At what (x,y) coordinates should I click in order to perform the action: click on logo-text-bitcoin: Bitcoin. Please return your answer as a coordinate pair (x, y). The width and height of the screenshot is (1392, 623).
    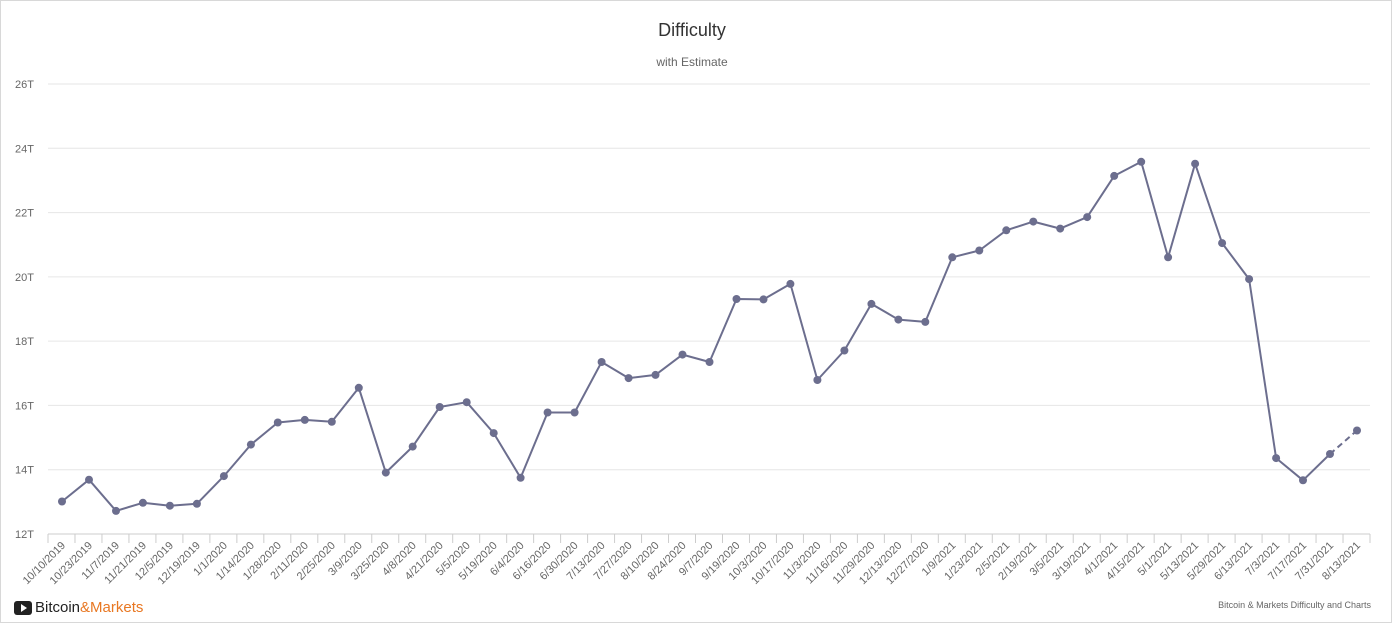
    Looking at the image, I should click on (58, 607).